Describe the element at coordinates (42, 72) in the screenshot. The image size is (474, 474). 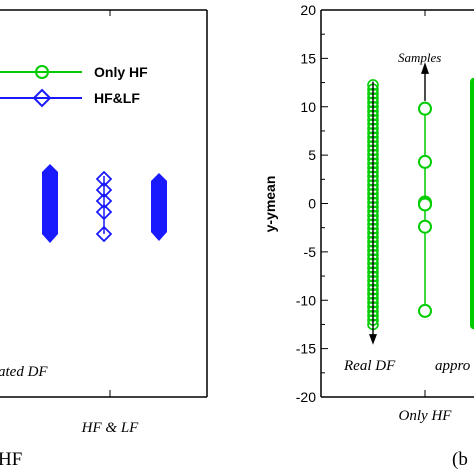
I see `legend-marker-only-hf` at that location.